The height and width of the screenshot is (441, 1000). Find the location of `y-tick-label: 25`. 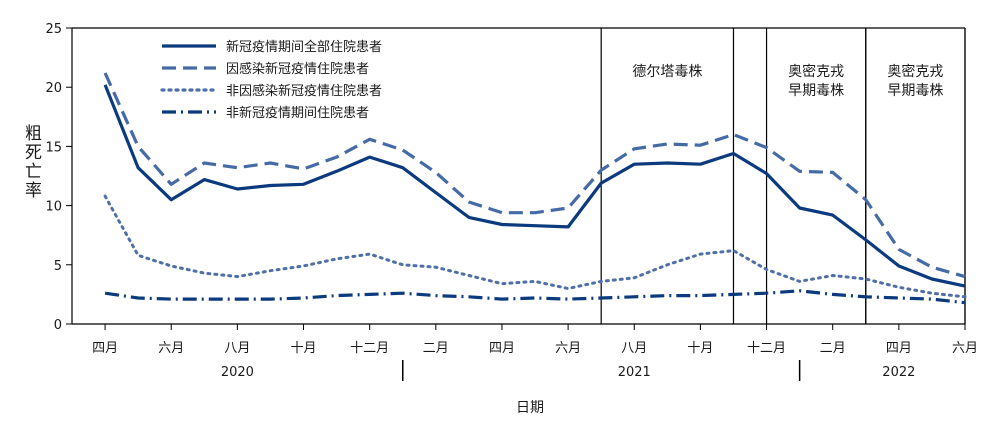

y-tick-label: 25 is located at coordinates (53, 29).